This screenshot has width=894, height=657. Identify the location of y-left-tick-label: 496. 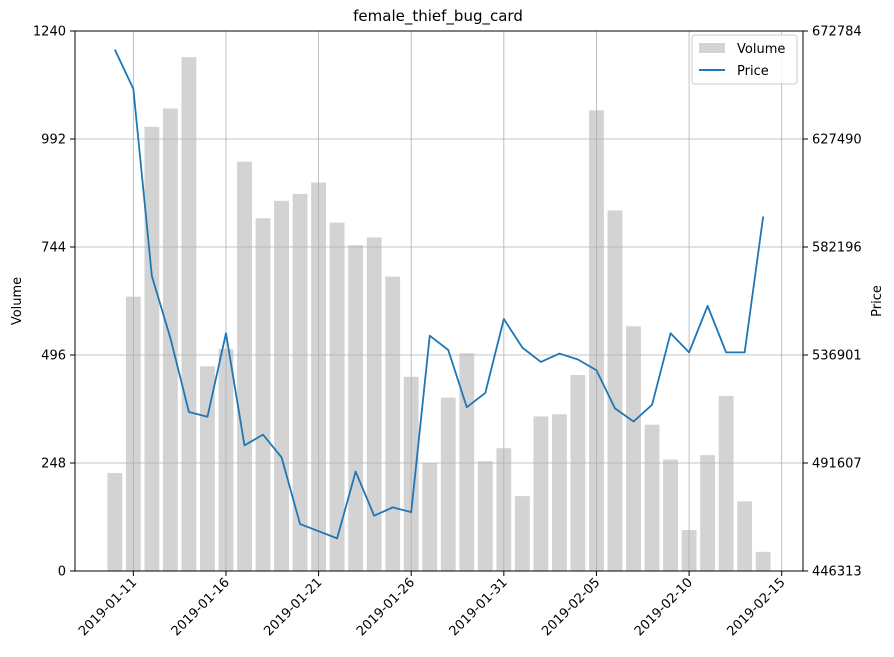
(53, 356).